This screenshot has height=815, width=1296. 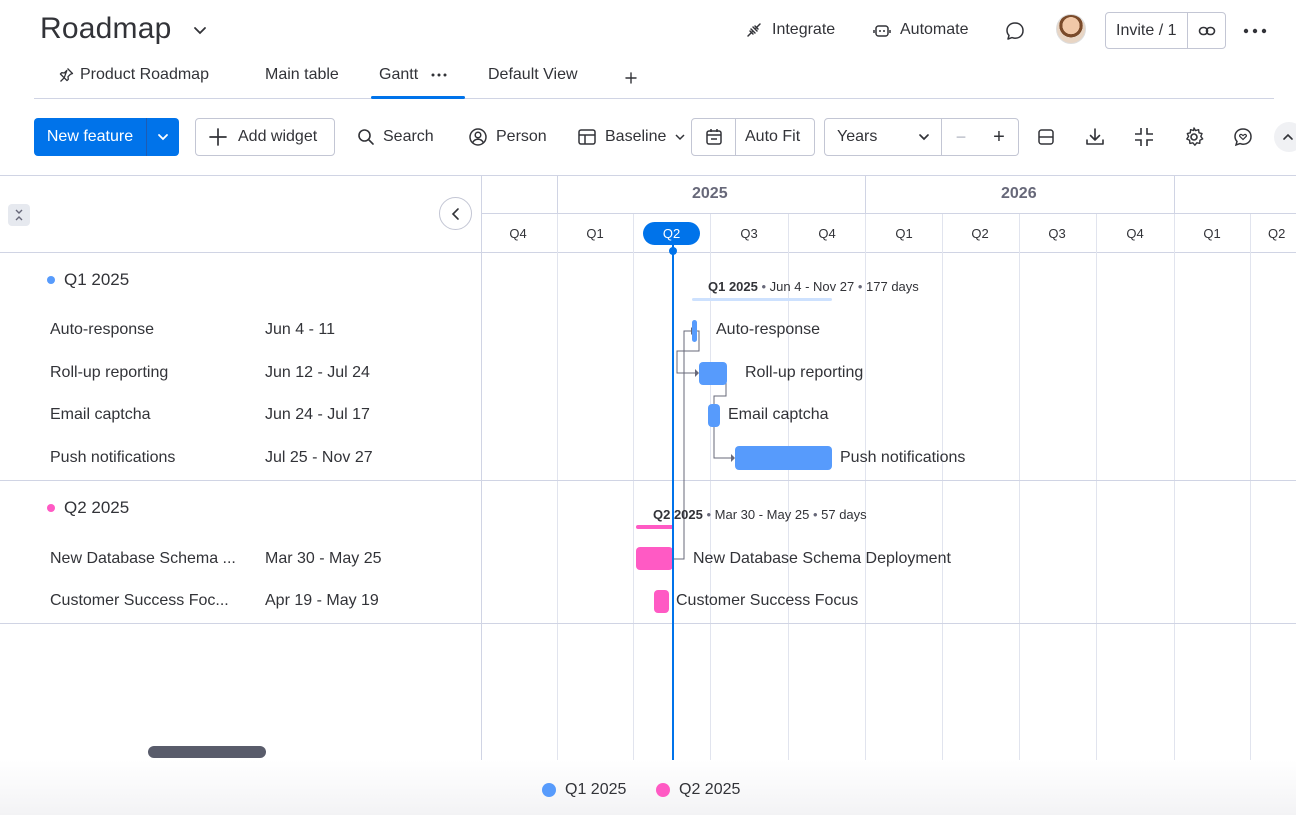 What do you see at coordinates (302, 75) in the screenshot?
I see `tab-main-table: Main table` at bounding box center [302, 75].